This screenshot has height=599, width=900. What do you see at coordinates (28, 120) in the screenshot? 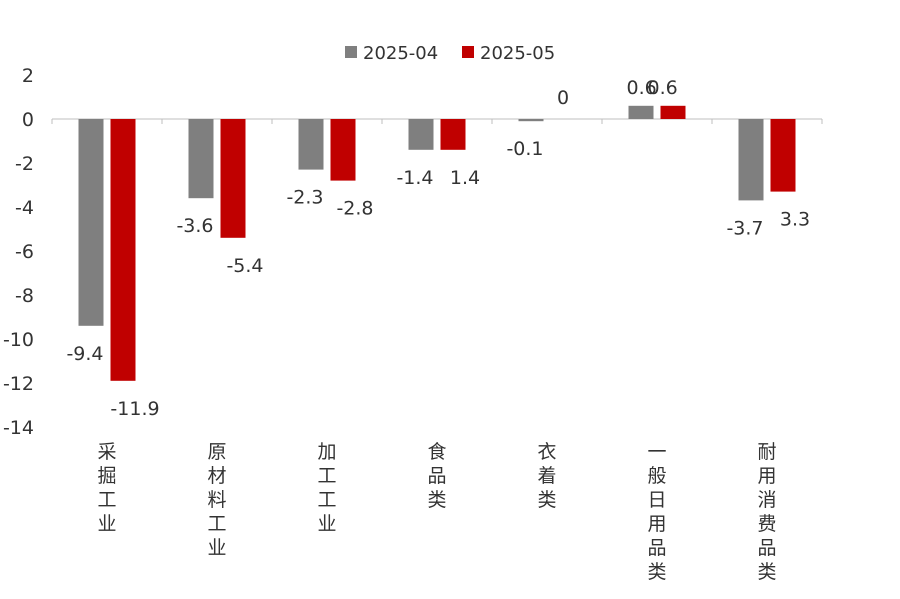
I see `y-tick-label: 0` at bounding box center [28, 120].